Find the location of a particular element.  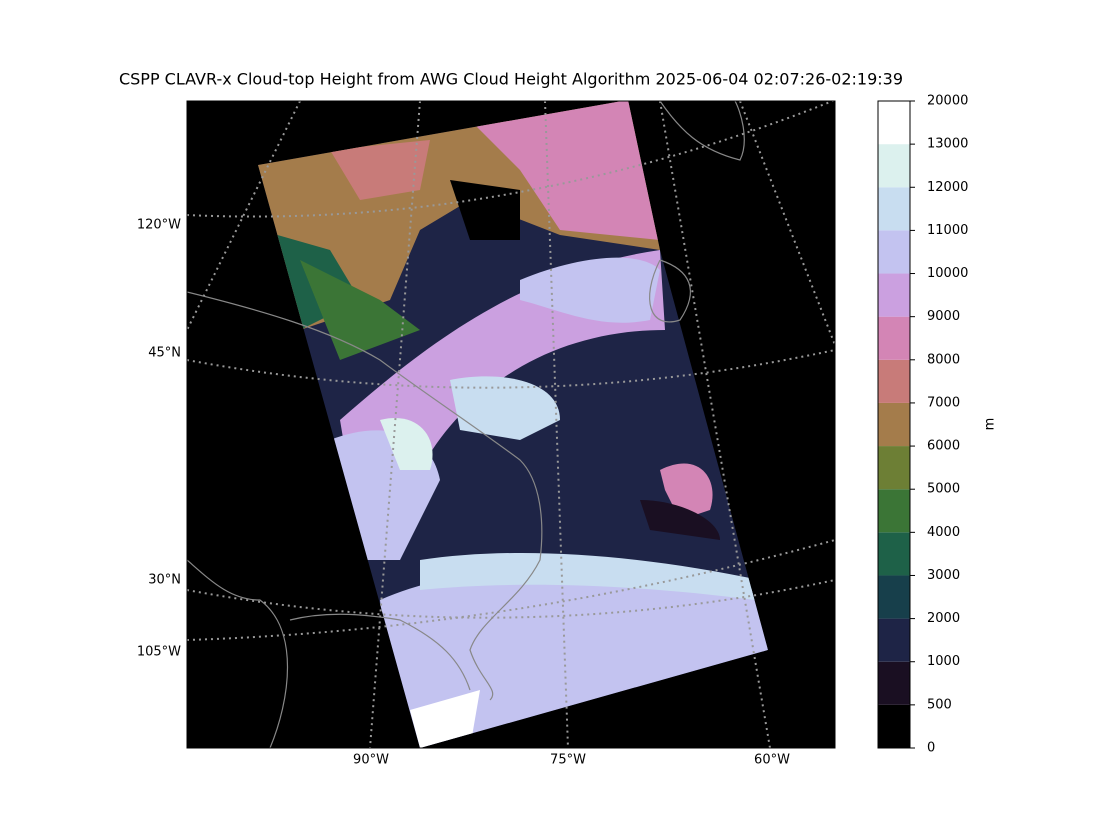

tick-label: 5000 is located at coordinates (943, 489).